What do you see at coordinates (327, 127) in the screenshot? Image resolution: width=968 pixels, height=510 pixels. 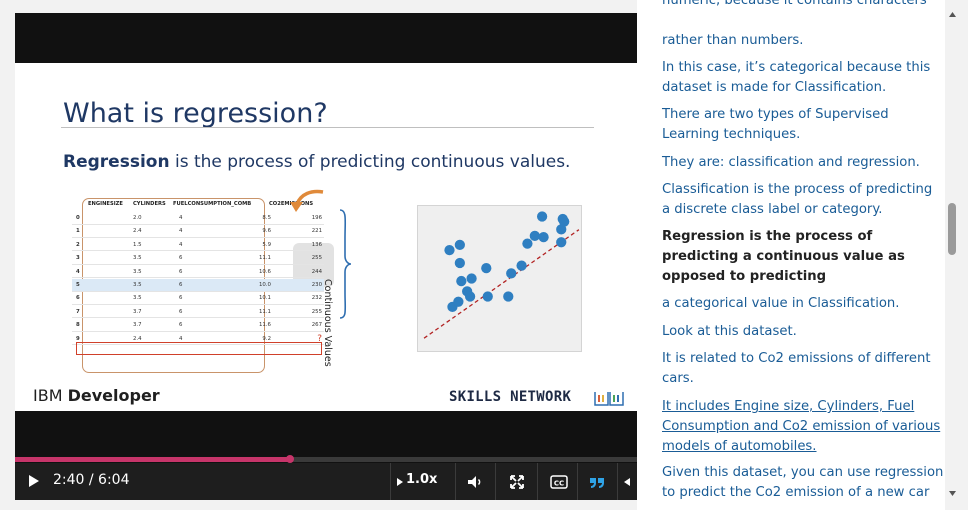 I see `title-divider` at bounding box center [327, 127].